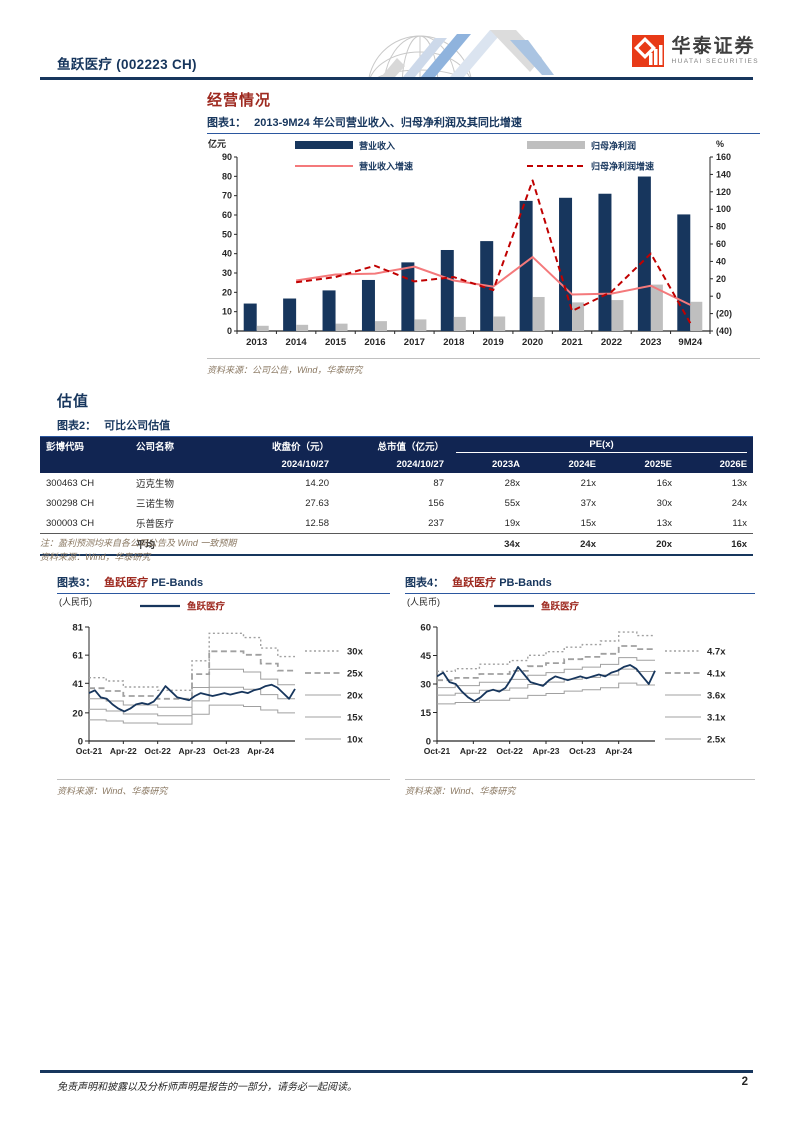 The width and height of the screenshot is (793, 1122). What do you see at coordinates (227, 273) in the screenshot?
I see `svg-text: 30` at bounding box center [227, 273].